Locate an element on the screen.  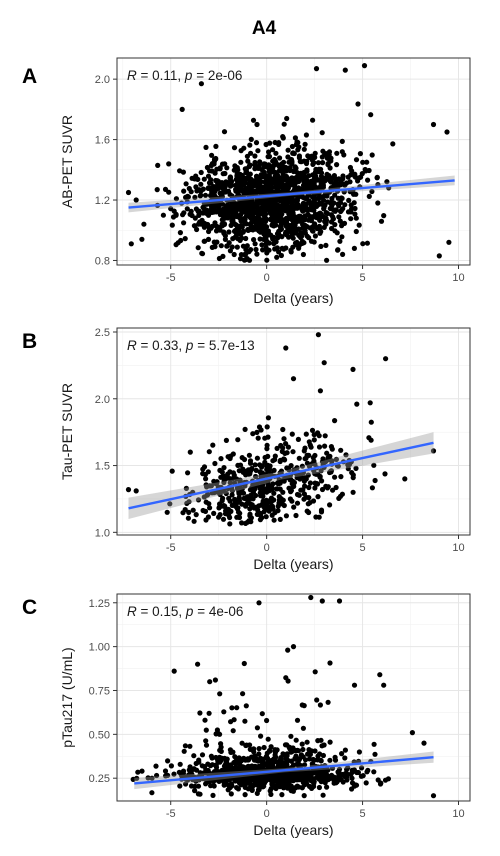
y-tick-label: 1.6 is located at coordinates (102, 141).